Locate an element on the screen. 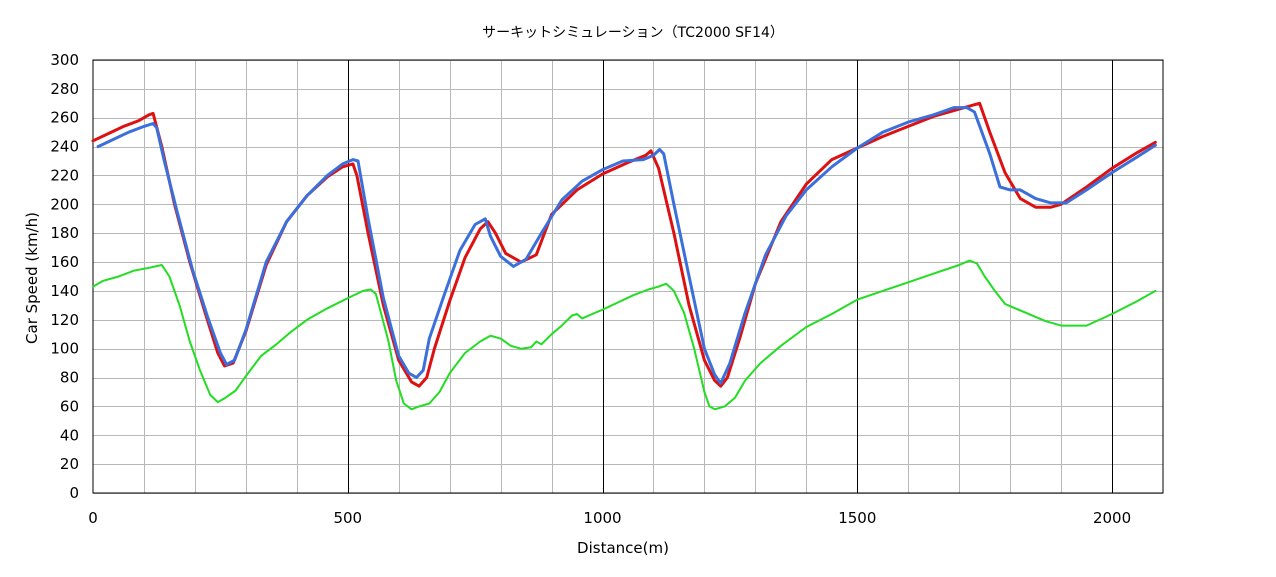 Image resolution: width=1276 pixels, height=577 pixels. y-tick-label: 220 is located at coordinates (64, 175).